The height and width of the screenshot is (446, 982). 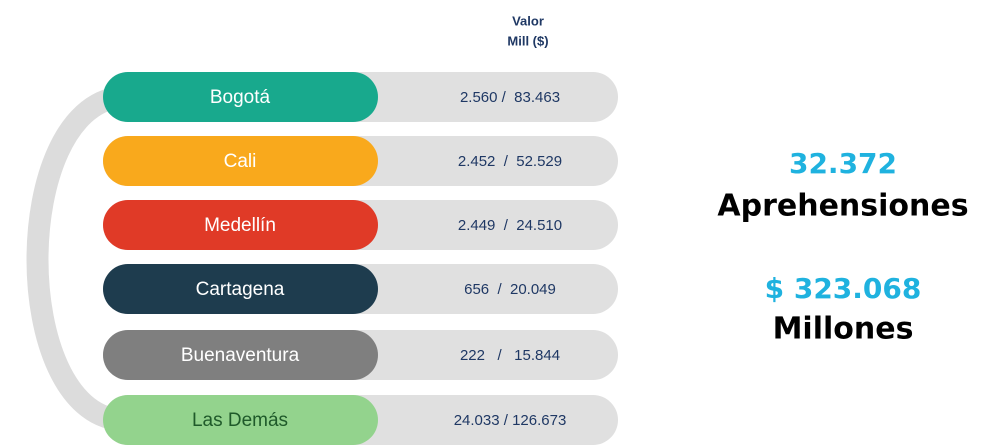 I want to click on row-label: Medellín, so click(x=240, y=225).